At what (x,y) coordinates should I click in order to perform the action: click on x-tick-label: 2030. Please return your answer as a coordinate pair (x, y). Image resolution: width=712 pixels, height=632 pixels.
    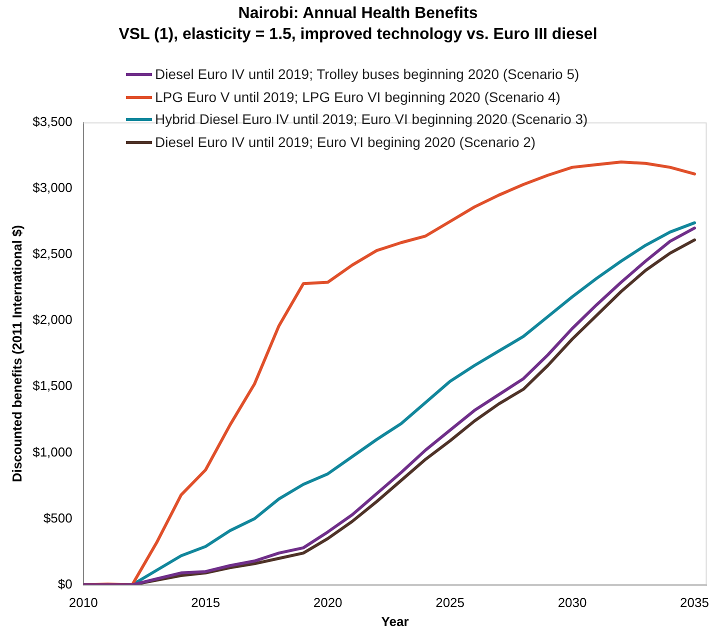
    Looking at the image, I should click on (572, 602).